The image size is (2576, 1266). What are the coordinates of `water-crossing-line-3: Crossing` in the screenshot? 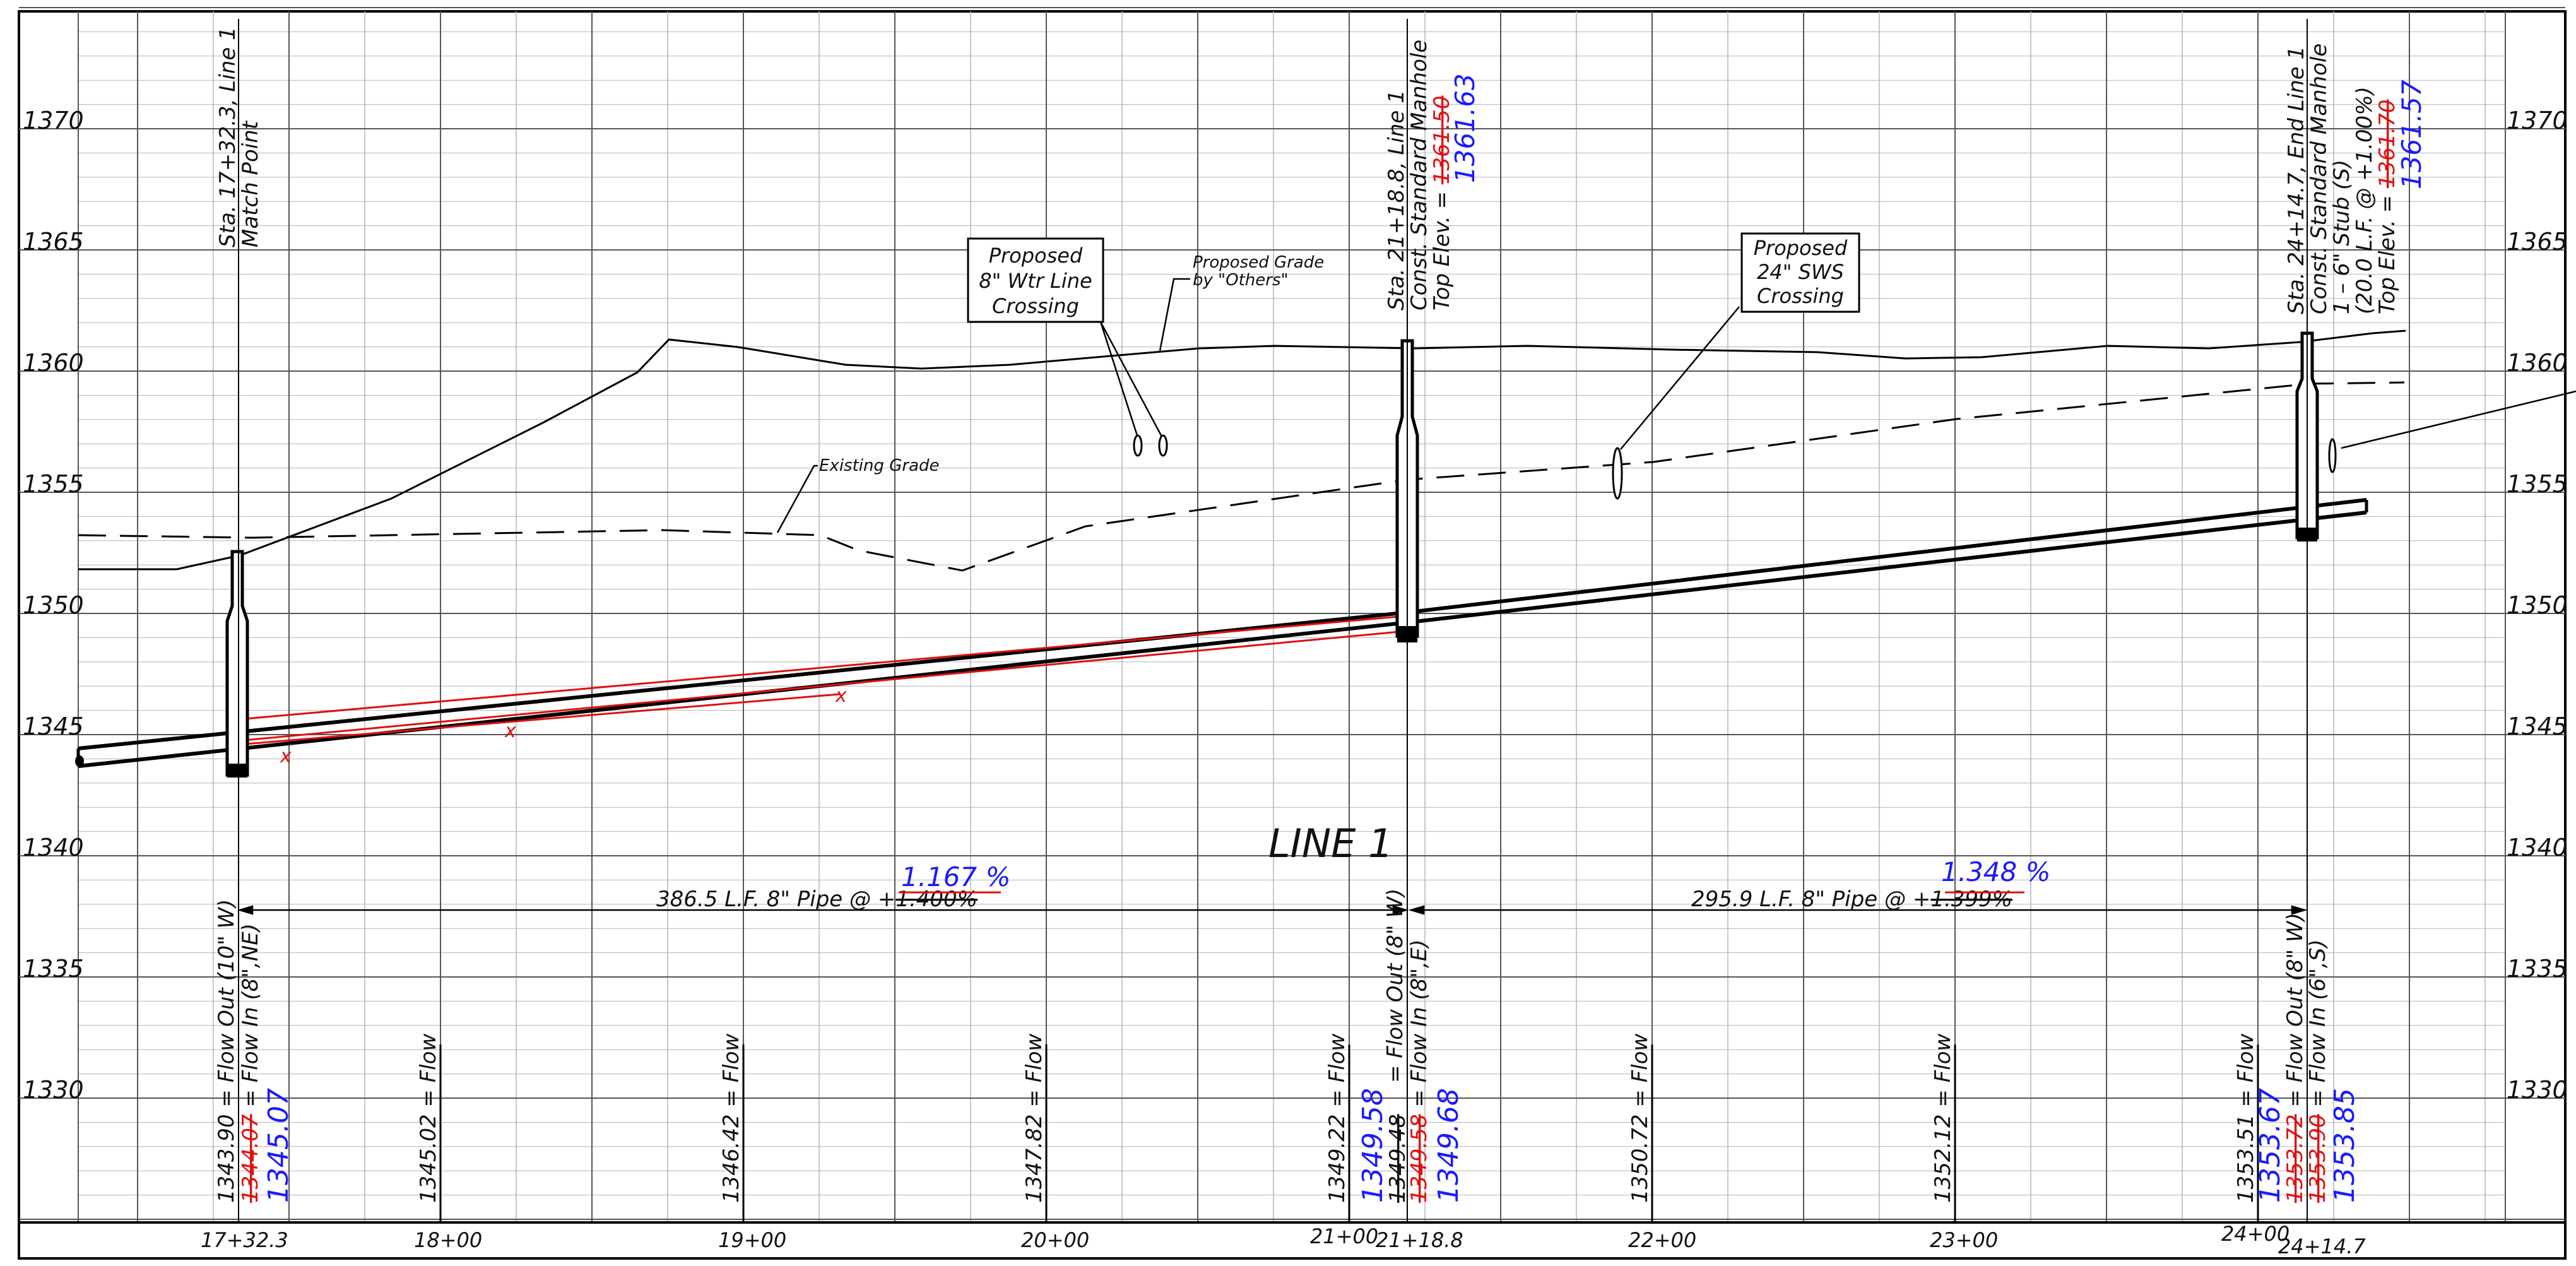 It's located at (1035, 306).